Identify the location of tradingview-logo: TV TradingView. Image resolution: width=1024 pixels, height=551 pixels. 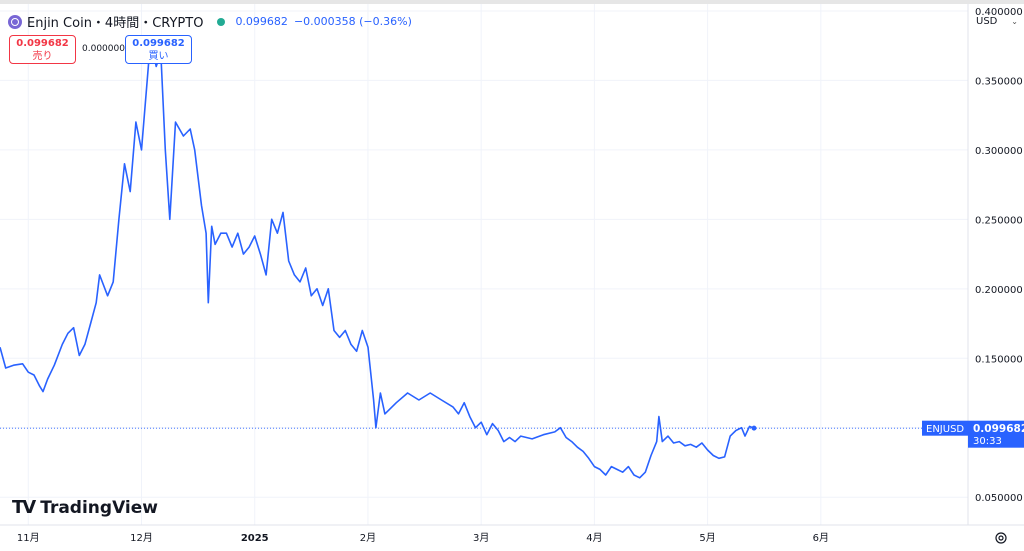
(85, 507).